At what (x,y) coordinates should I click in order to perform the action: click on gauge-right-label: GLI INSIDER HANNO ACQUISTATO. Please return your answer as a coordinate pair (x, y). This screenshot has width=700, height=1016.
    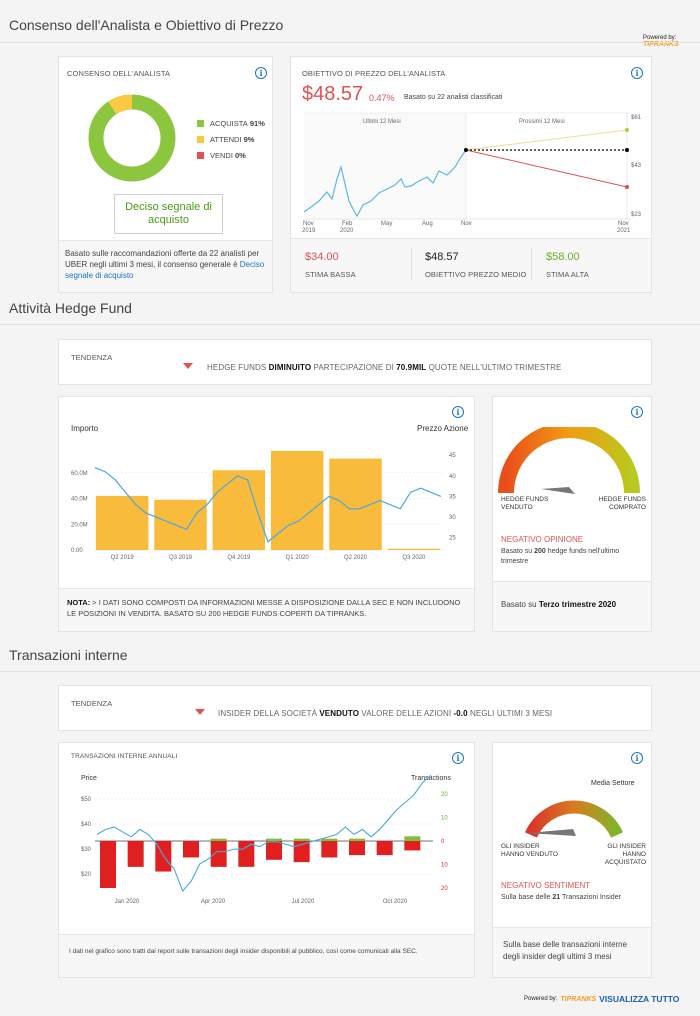
    Looking at the image, I should click on (625, 854).